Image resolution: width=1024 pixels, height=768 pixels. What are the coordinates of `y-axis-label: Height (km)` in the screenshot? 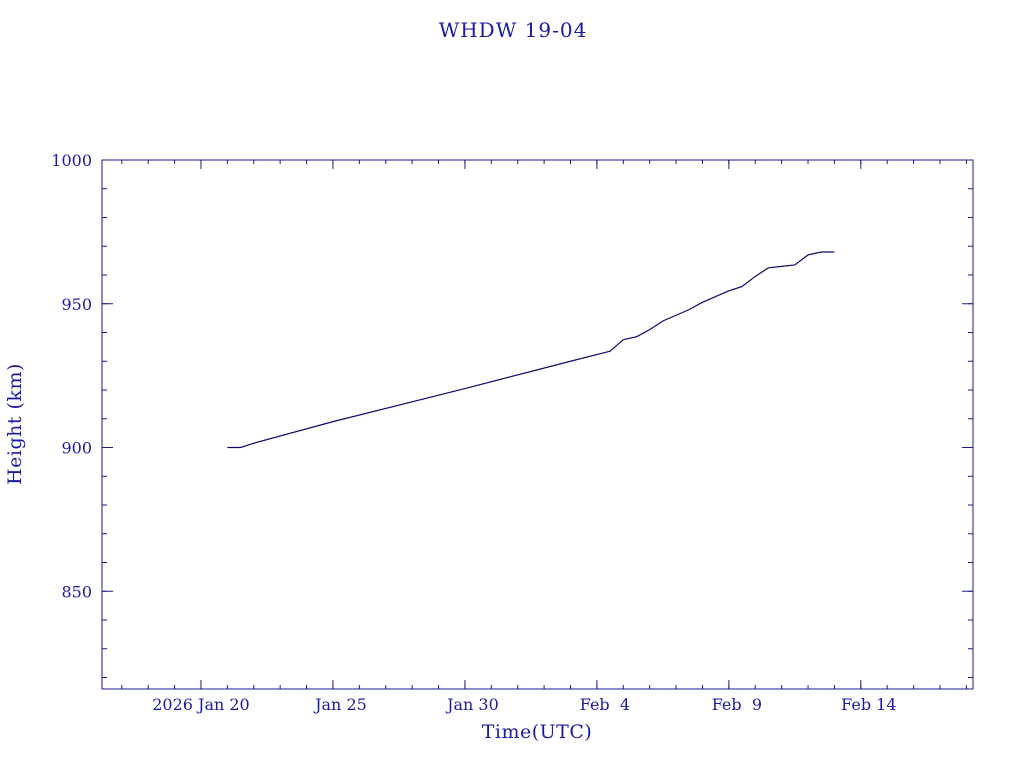 It's located at (15, 424).